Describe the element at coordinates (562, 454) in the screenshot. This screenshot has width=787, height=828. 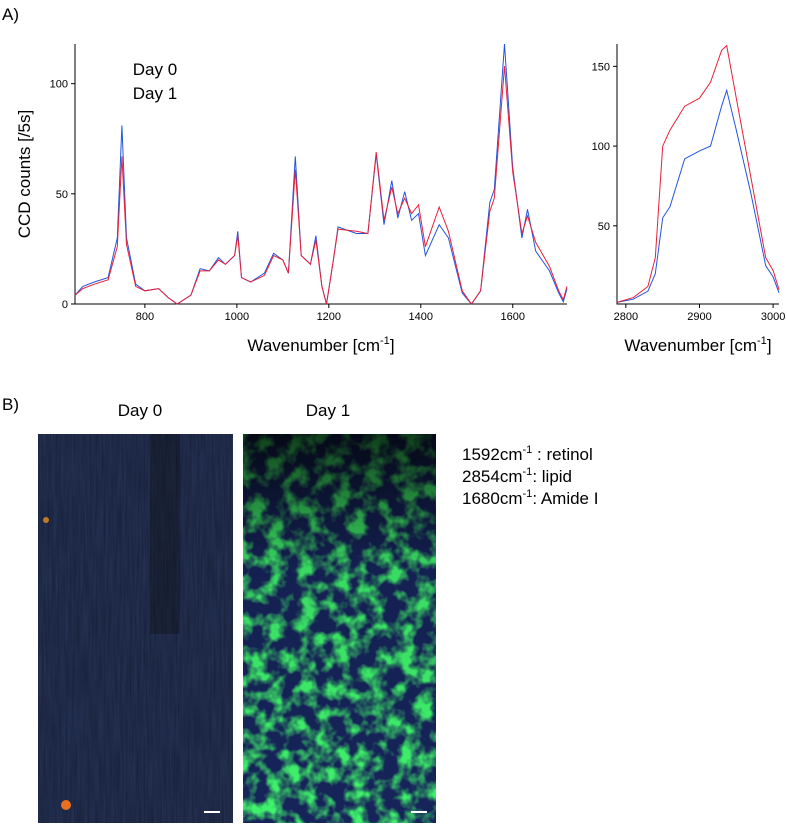
I see `label-text: : retinol` at that location.